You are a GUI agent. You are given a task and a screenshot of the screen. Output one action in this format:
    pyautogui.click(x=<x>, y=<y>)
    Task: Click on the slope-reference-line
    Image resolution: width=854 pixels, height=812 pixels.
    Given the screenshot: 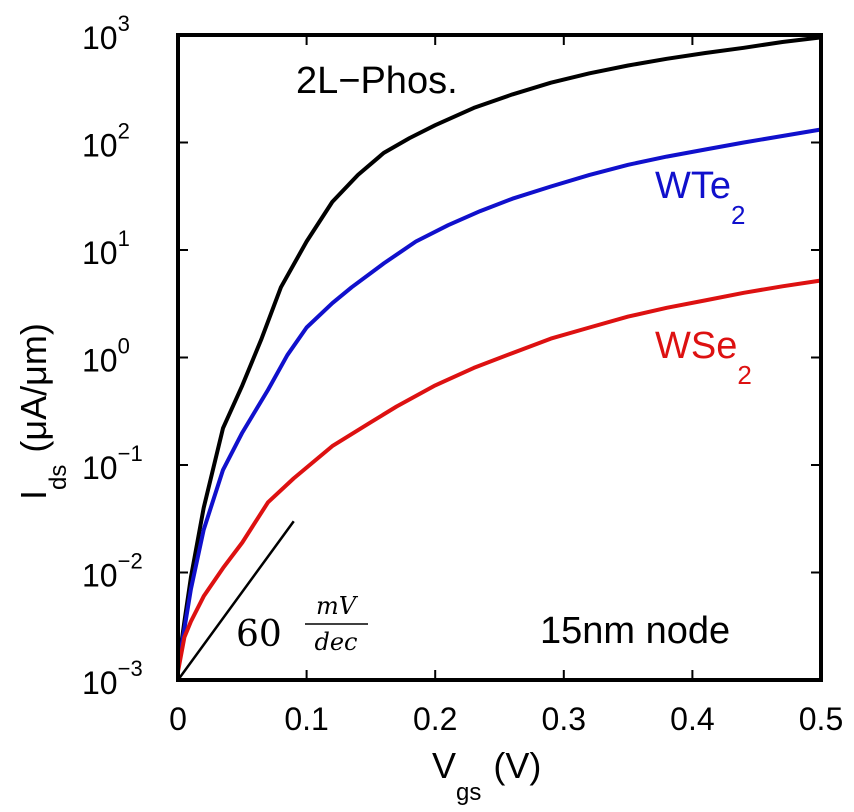 What is the action you would take?
    pyautogui.click(x=235, y=600)
    